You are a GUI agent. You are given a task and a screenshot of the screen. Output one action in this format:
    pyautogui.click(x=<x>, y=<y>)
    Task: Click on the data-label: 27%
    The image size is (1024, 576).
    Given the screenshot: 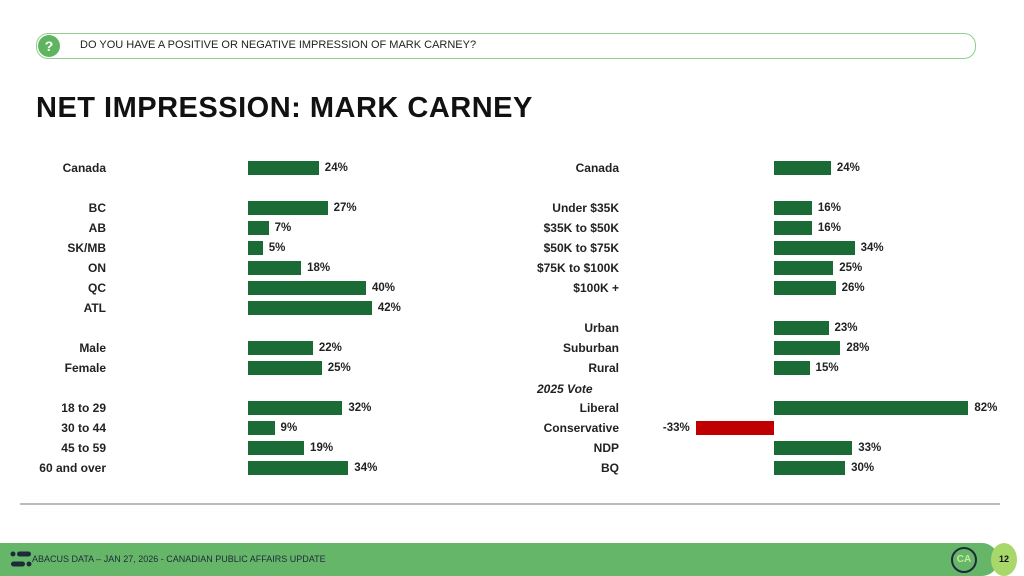 What is the action you would take?
    pyautogui.click(x=345, y=208)
    